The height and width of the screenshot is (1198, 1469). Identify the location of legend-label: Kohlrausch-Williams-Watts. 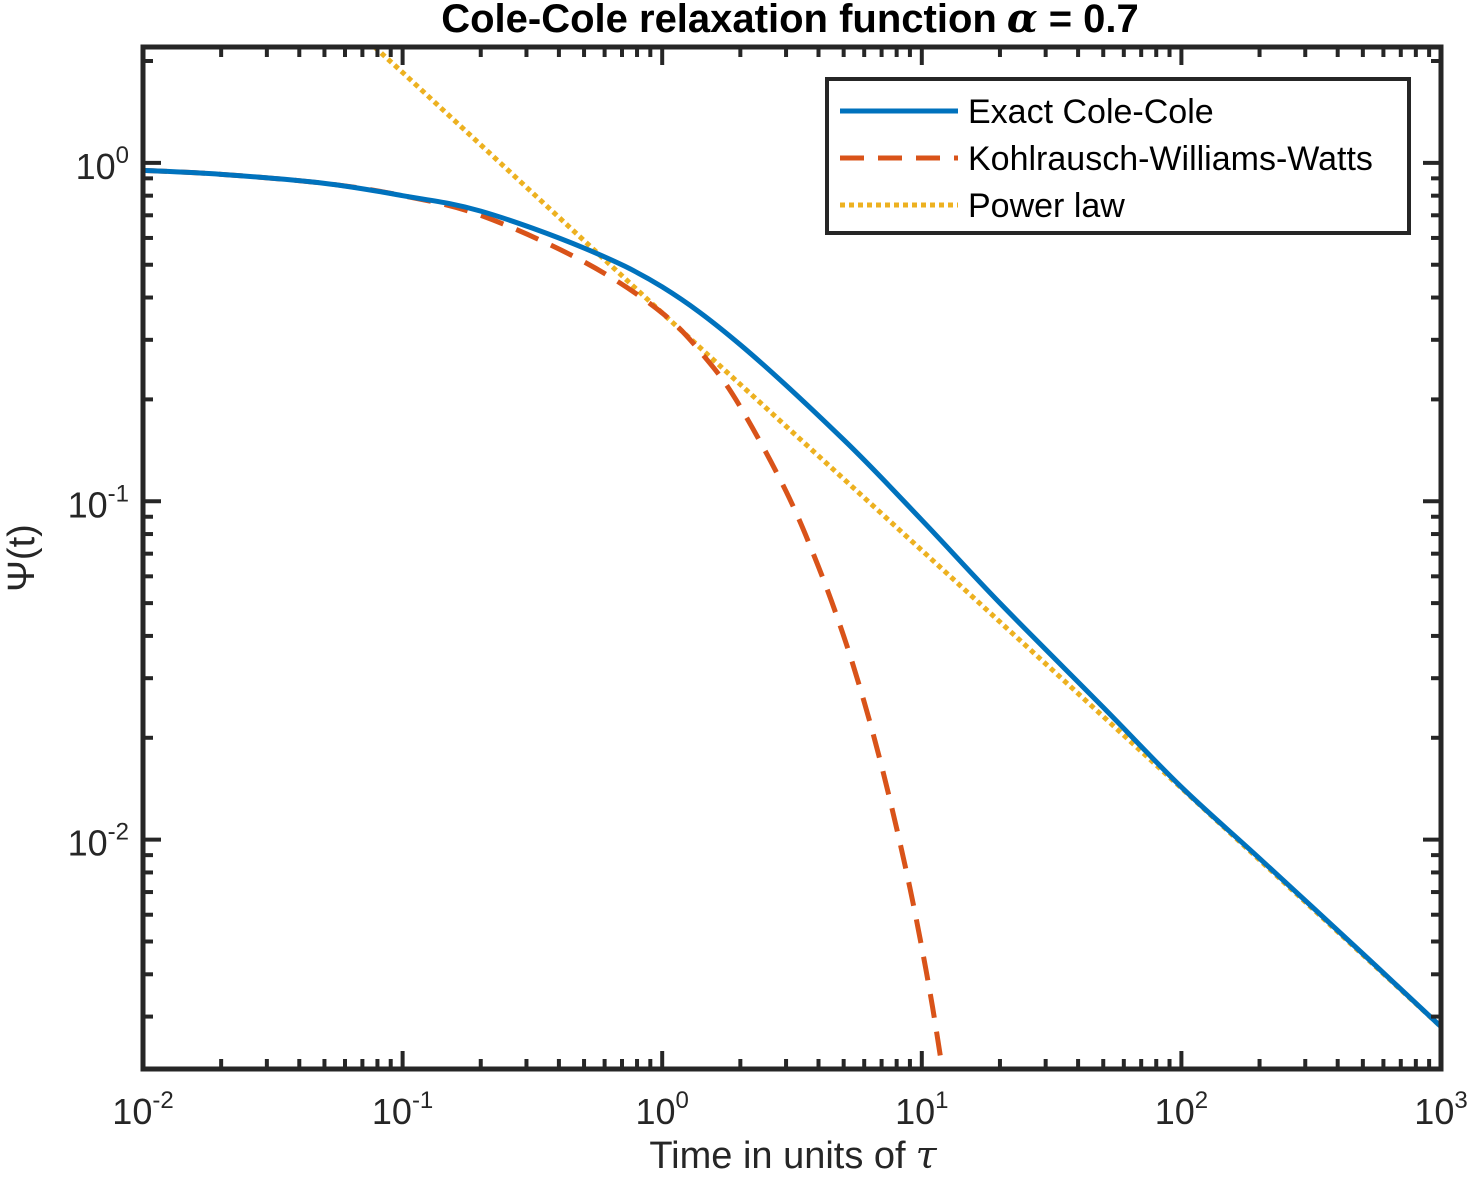
(1170, 159).